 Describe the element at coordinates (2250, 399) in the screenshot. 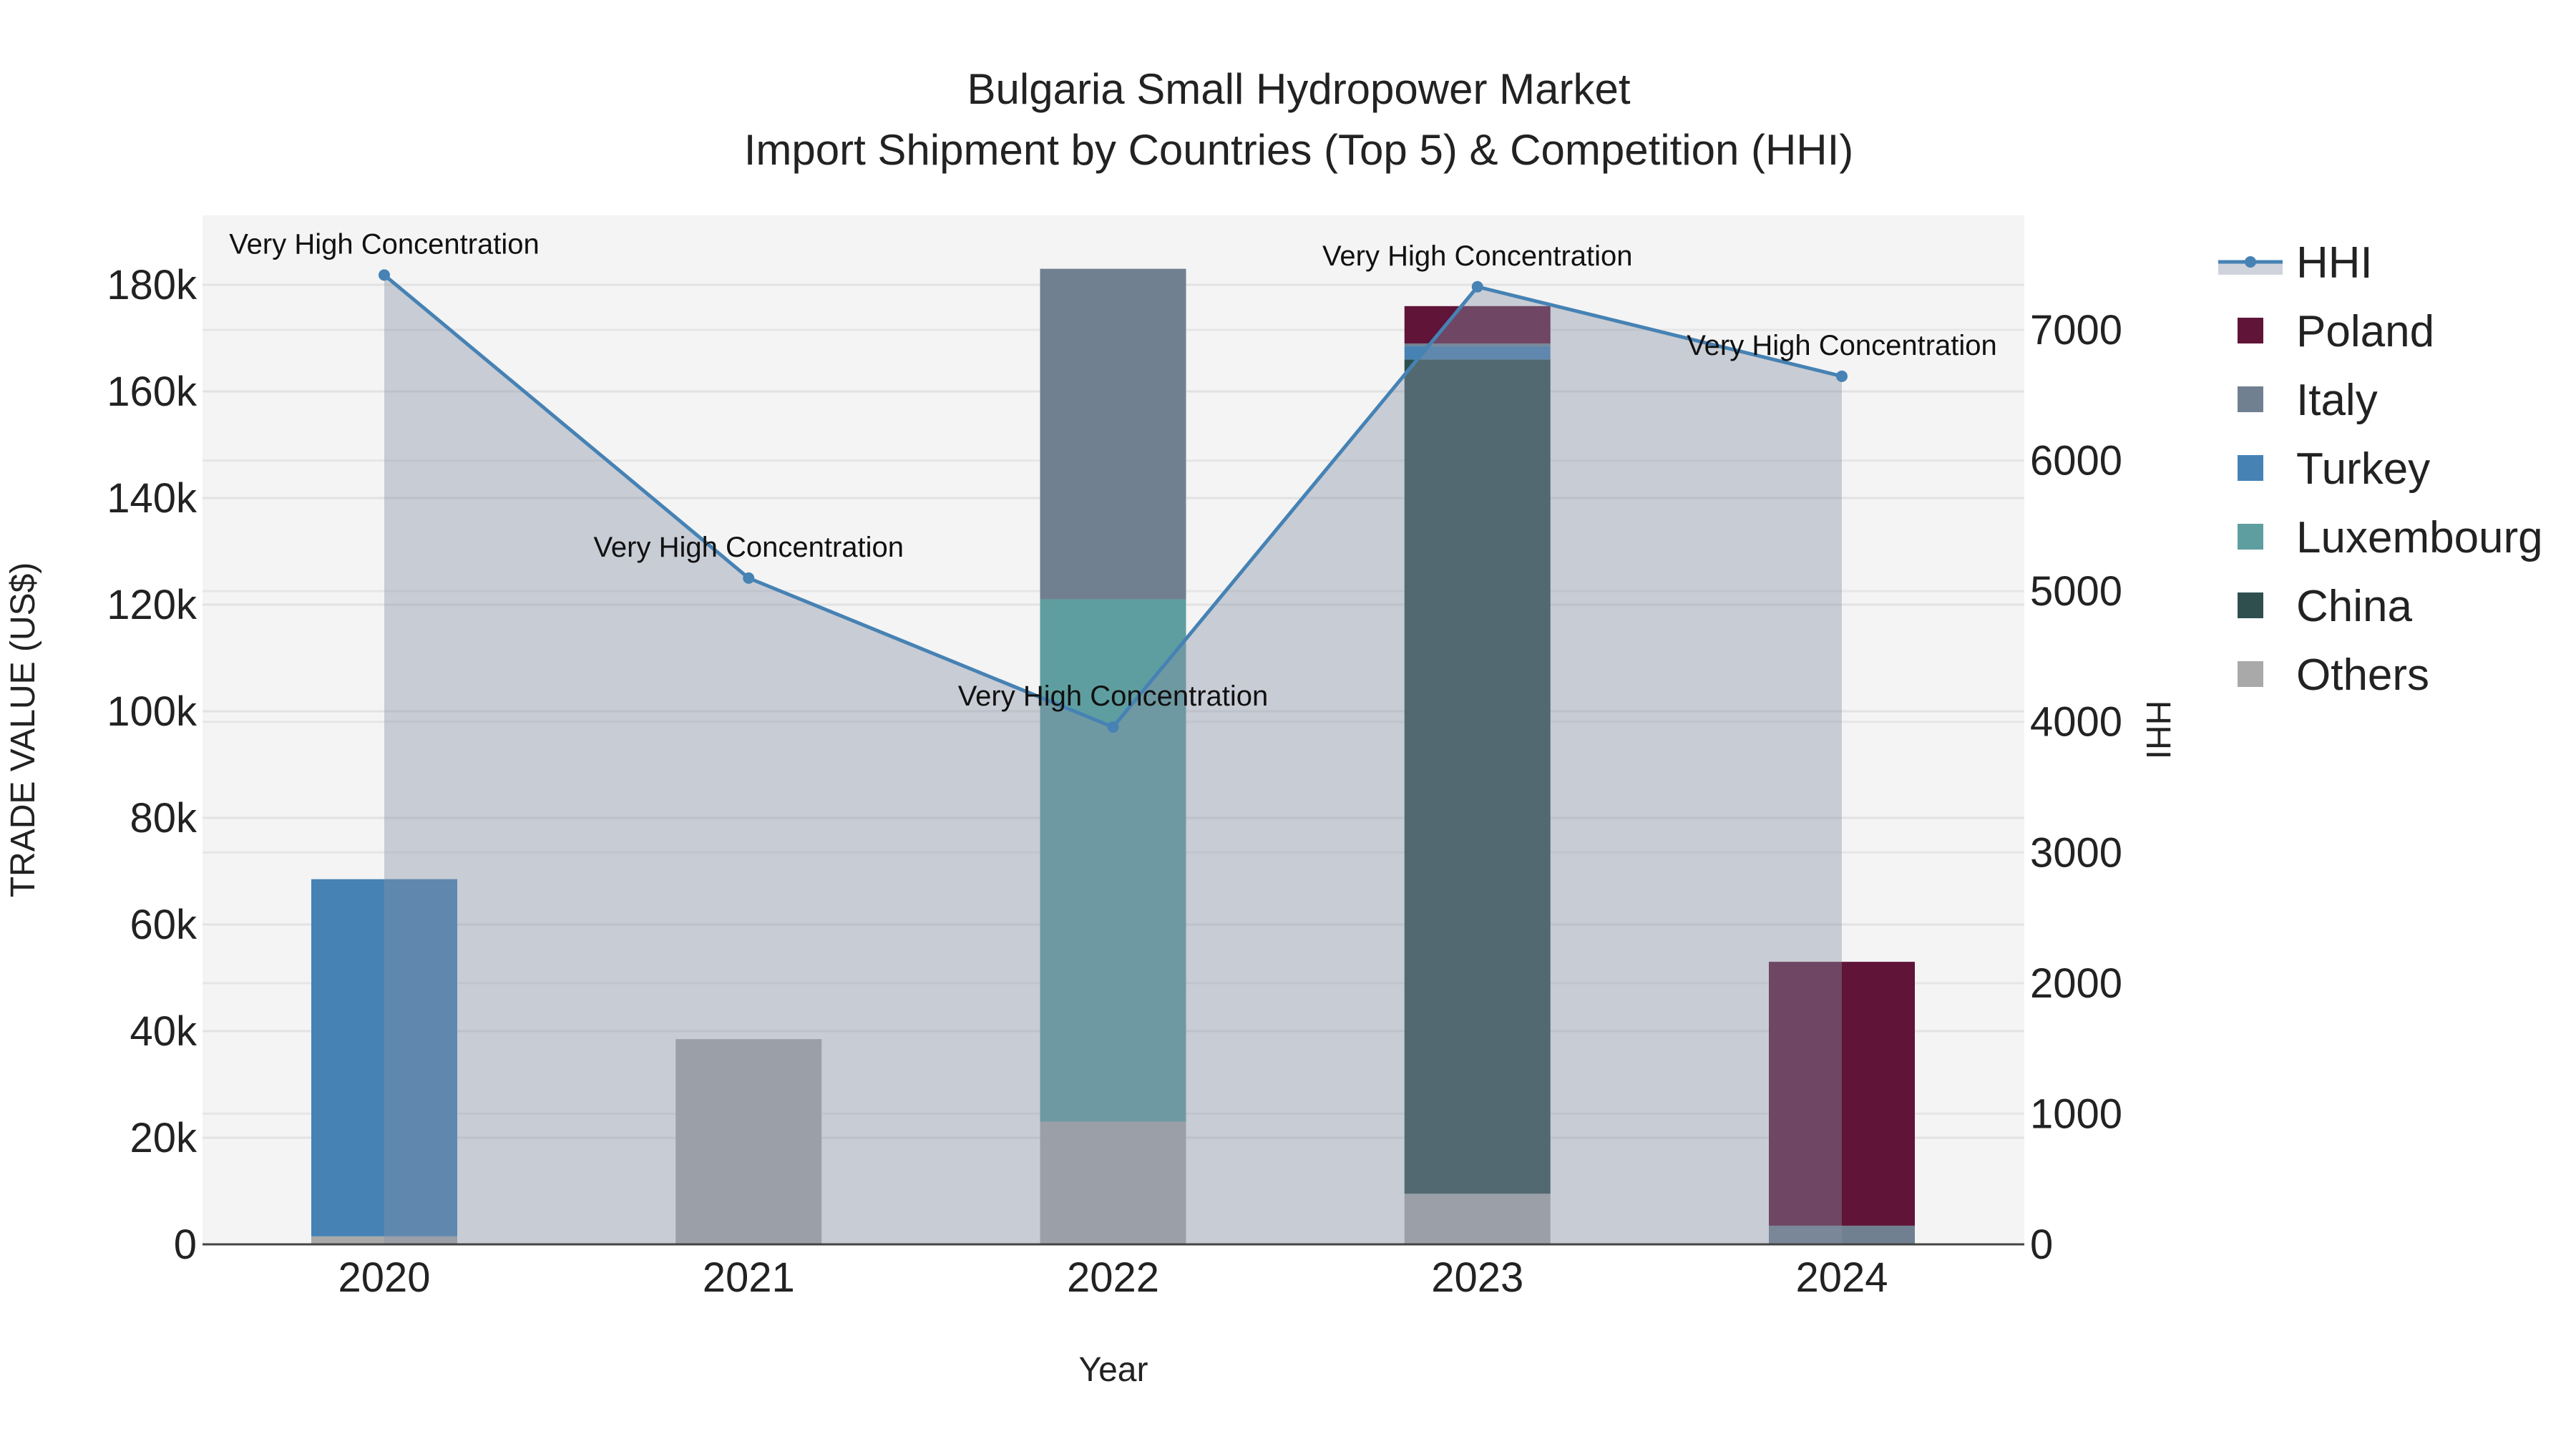

I see `legend-swatch-italy` at that location.